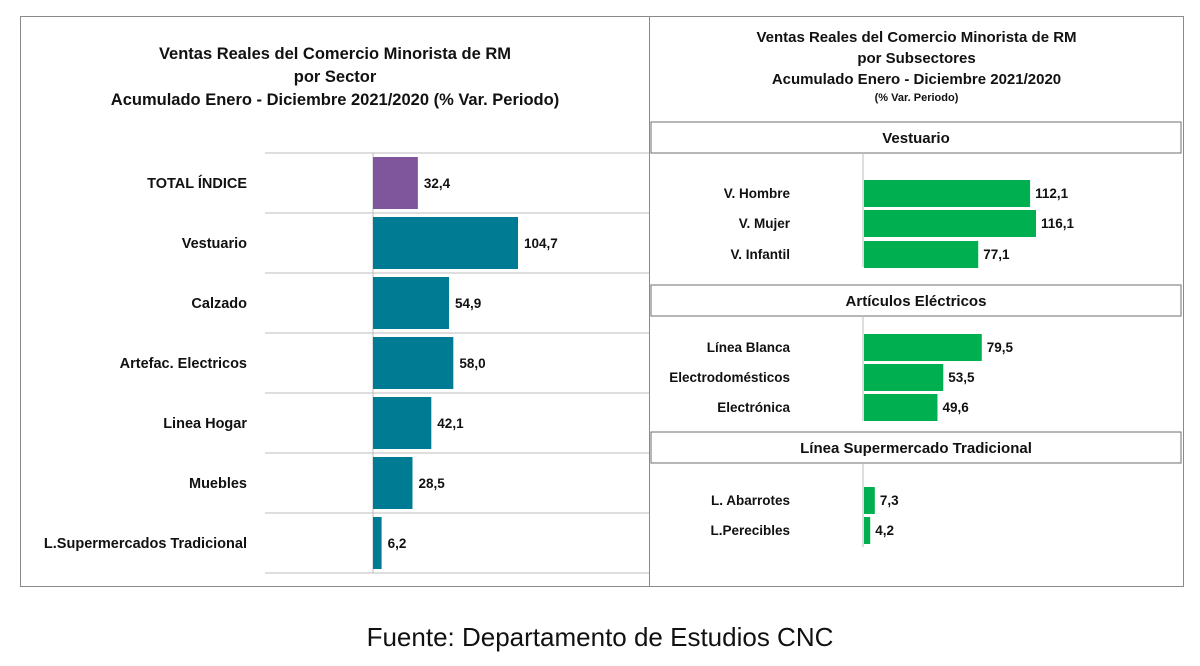  I want to click on category-label: V. Mujer, so click(765, 223).